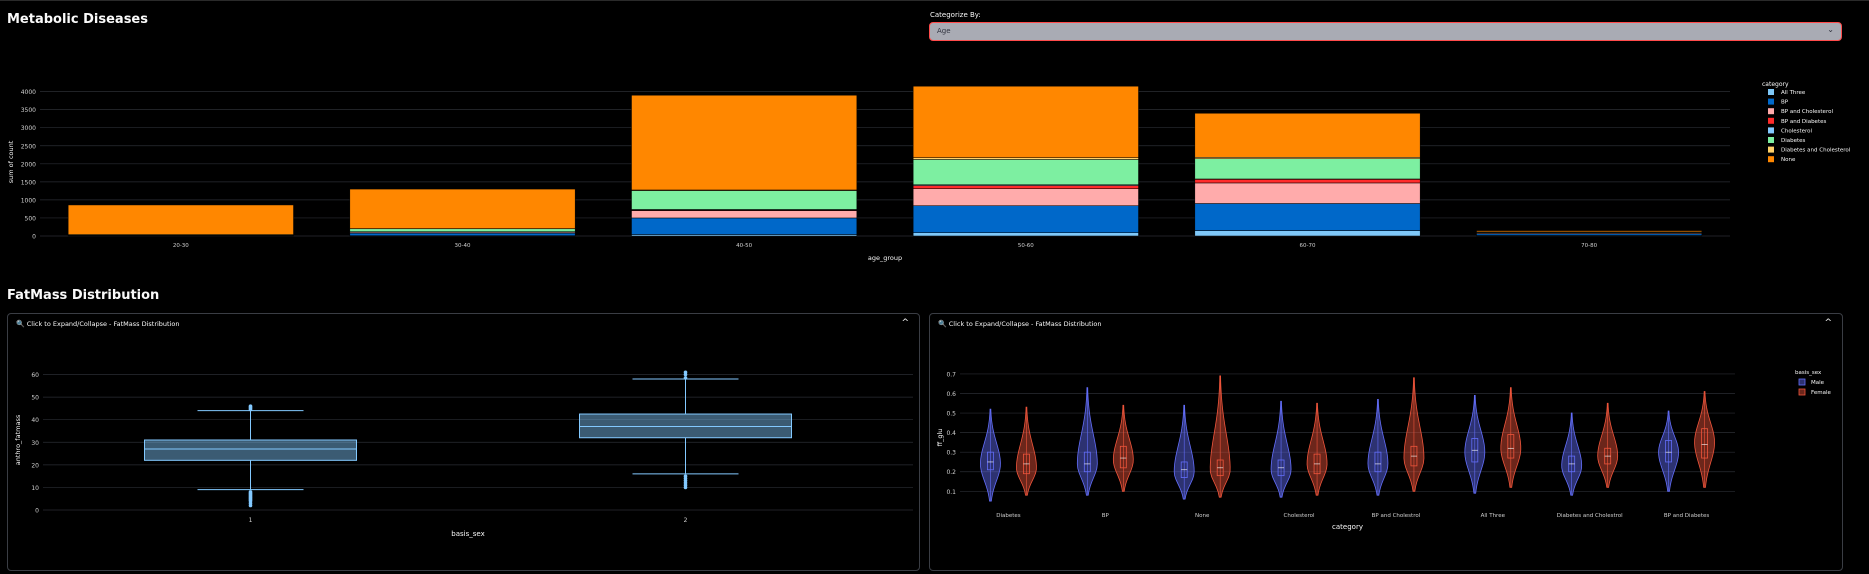 The height and width of the screenshot is (574, 1869). I want to click on y-tick-label: 60, so click(35, 375).